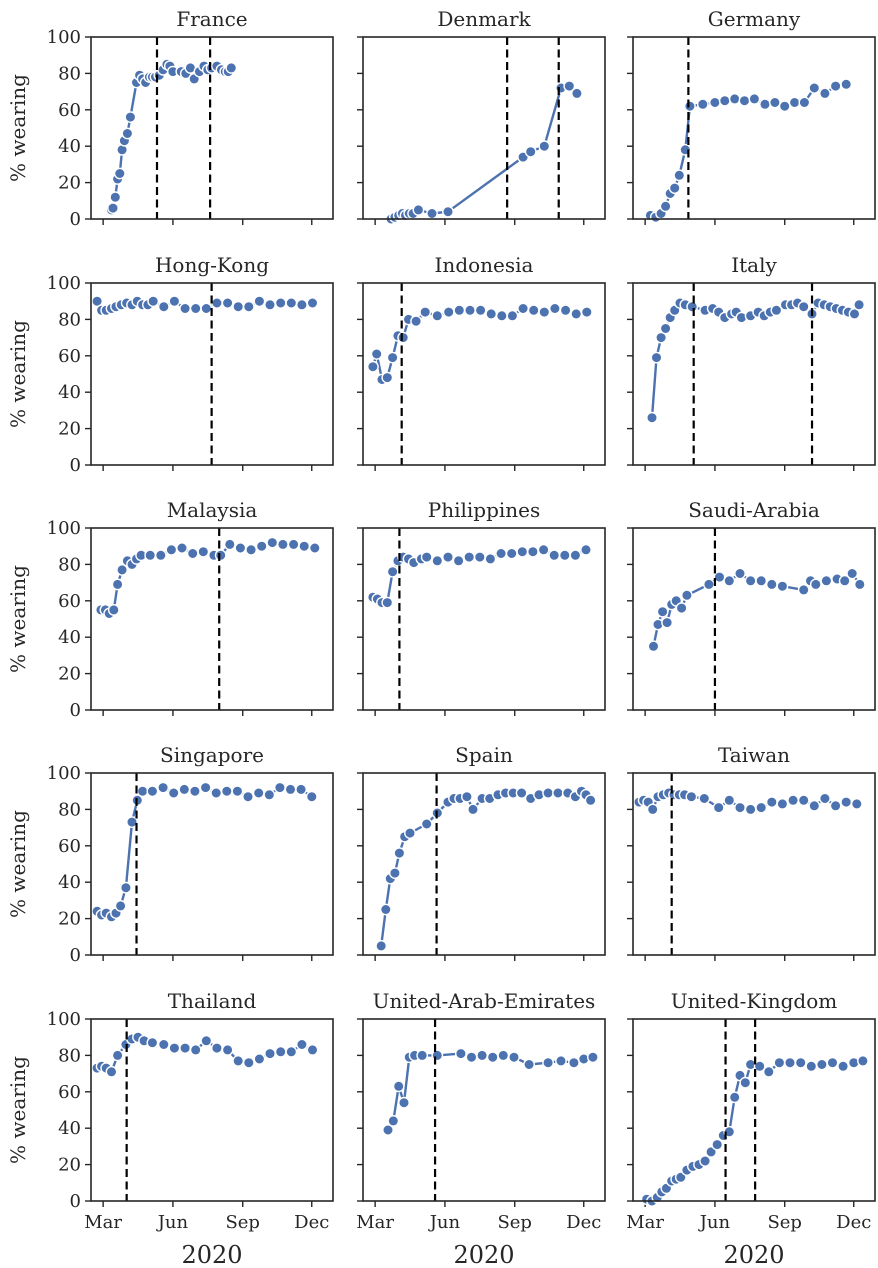 This screenshot has height=1268, width=878. What do you see at coordinates (754, 510) in the screenshot?
I see `panel-title: Saudi-Arabia` at bounding box center [754, 510].